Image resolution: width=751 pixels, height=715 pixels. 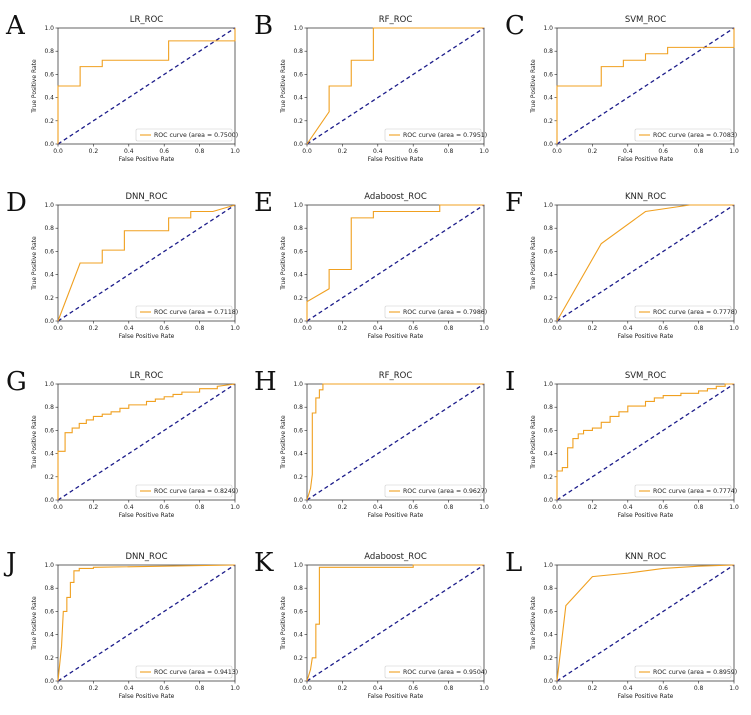 I want to click on x-tick-label-g-1: 0.2, so click(x=94, y=507).